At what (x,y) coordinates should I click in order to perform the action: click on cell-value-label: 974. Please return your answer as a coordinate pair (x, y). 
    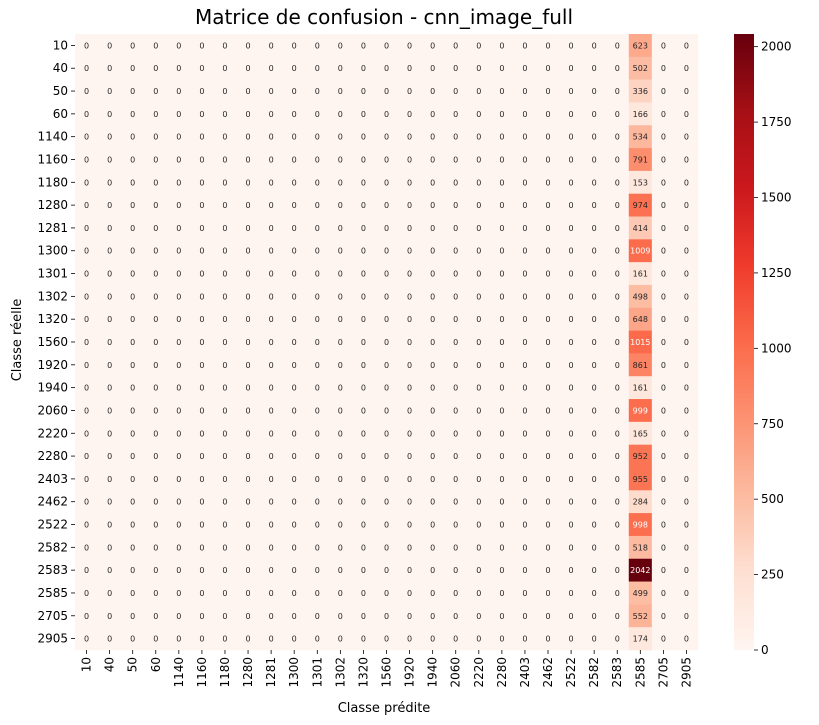
    Looking at the image, I should click on (640, 205).